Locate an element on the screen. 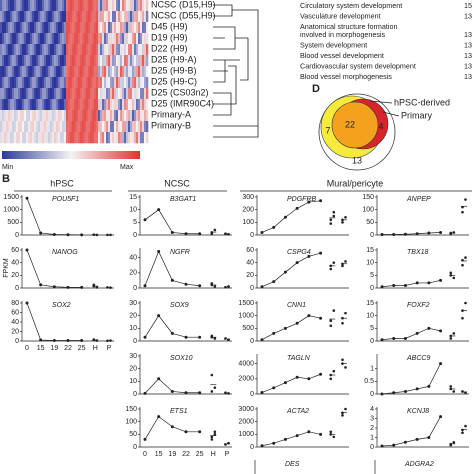 Image resolution: width=474 pixels, height=474 pixels. venn-count: 13 is located at coordinates (357, 160).